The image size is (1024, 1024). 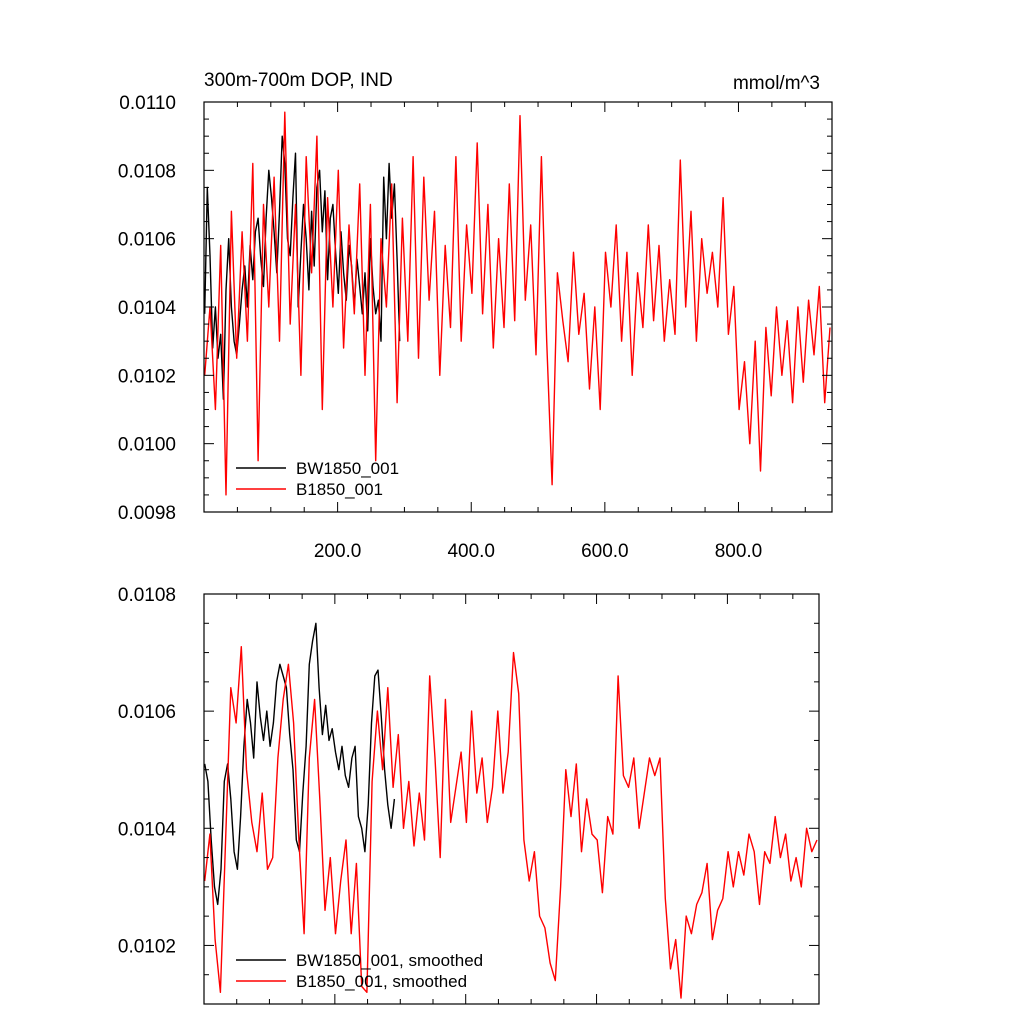 I want to click on units-label: mmol/m^3, so click(x=776, y=83).